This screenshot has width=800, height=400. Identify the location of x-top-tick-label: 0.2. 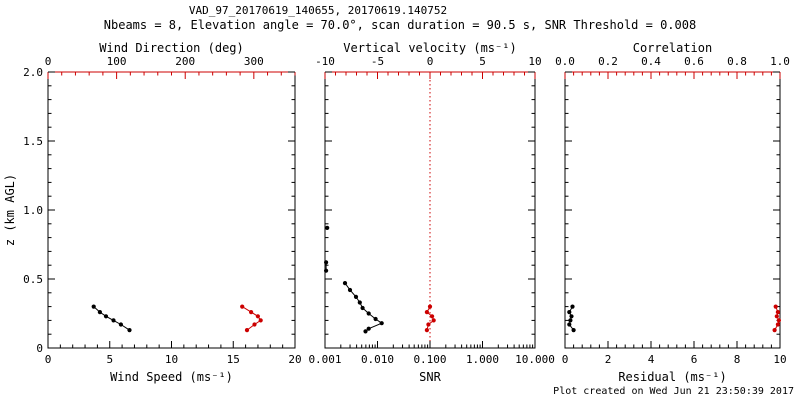
(608, 61).